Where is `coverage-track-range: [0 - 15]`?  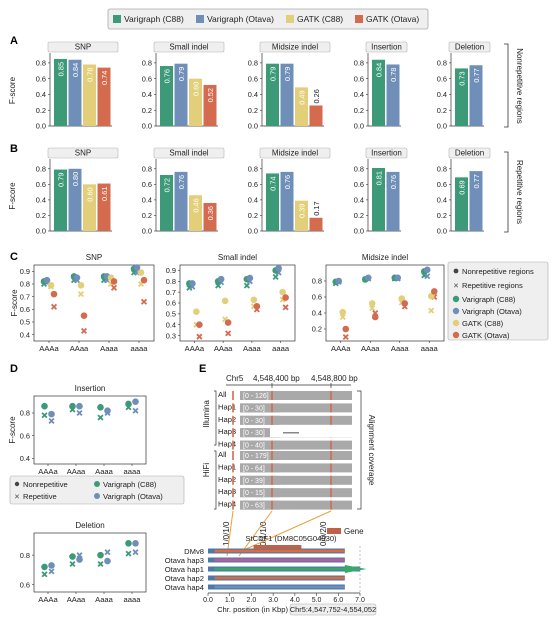 coverage-track-range: [0 - 15] is located at coordinates (254, 493).